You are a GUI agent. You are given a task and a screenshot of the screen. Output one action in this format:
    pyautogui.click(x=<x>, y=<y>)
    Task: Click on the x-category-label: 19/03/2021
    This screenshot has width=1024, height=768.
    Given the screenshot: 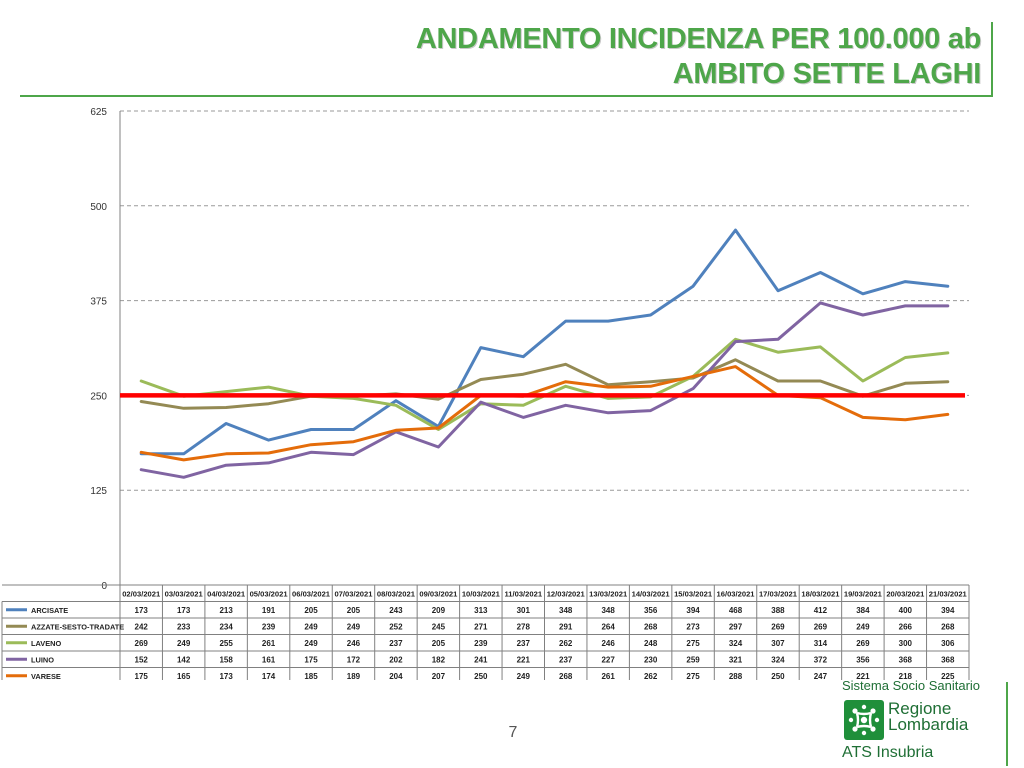 What is the action you would take?
    pyautogui.click(x=863, y=594)
    